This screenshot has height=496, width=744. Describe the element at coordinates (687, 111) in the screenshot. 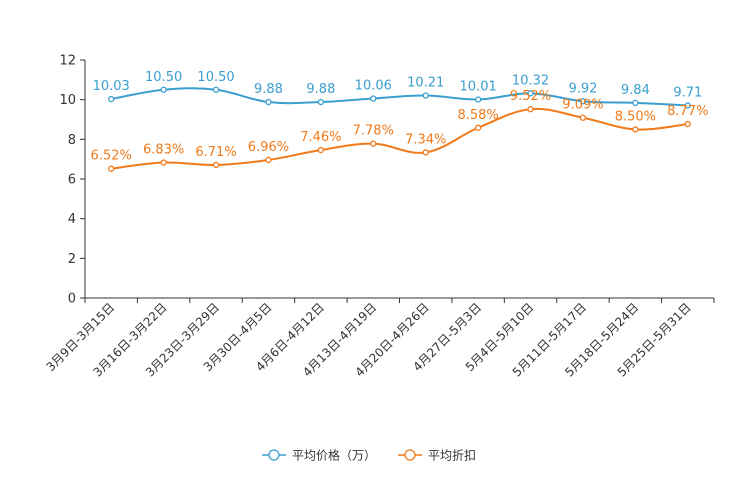

I see `data-label: 8.77%` at that location.